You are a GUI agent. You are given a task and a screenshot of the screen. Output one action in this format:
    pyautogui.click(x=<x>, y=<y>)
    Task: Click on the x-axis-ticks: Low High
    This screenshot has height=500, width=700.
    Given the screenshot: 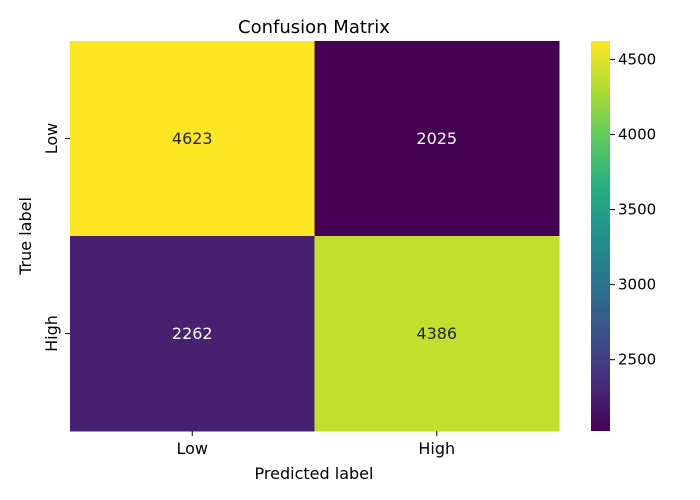 What is the action you would take?
    pyautogui.click(x=315, y=444)
    